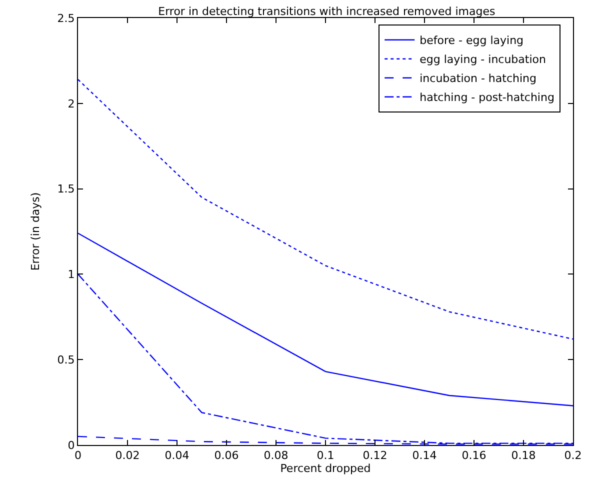 This screenshot has height=484, width=594. What do you see at coordinates (66, 18) in the screenshot?
I see `y-tick-label: 2.5` at bounding box center [66, 18].